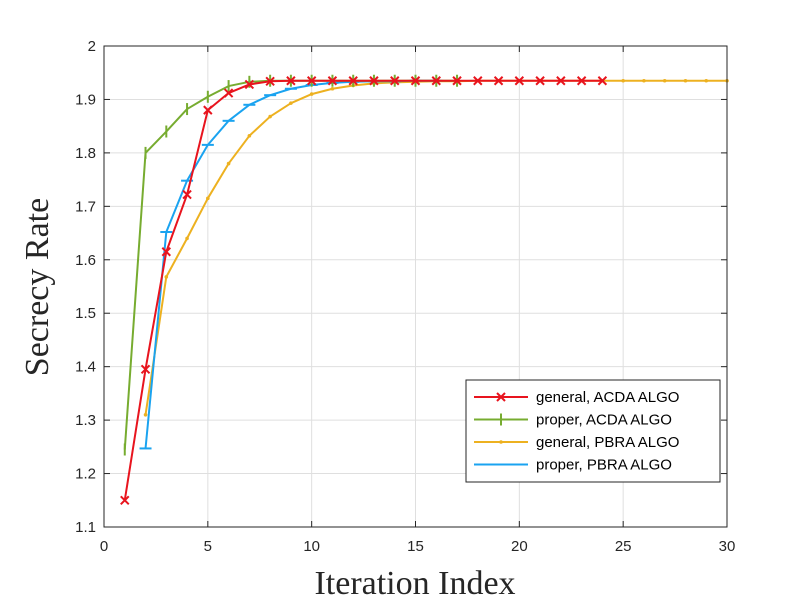 The width and height of the screenshot is (803, 606). Describe the element at coordinates (92, 46) in the screenshot. I see `y-tick-label: 2` at that location.